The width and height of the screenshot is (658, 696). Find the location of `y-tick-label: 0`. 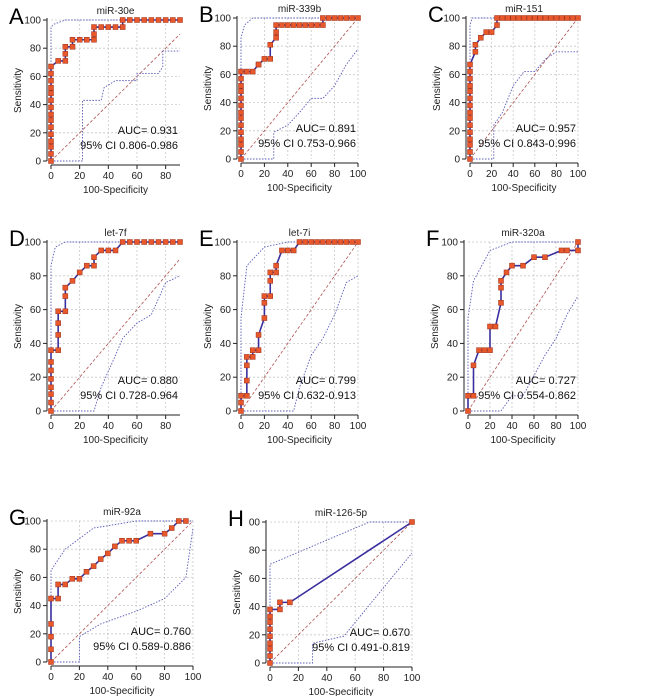

y-tick-label: 0 is located at coordinates (38, 162).